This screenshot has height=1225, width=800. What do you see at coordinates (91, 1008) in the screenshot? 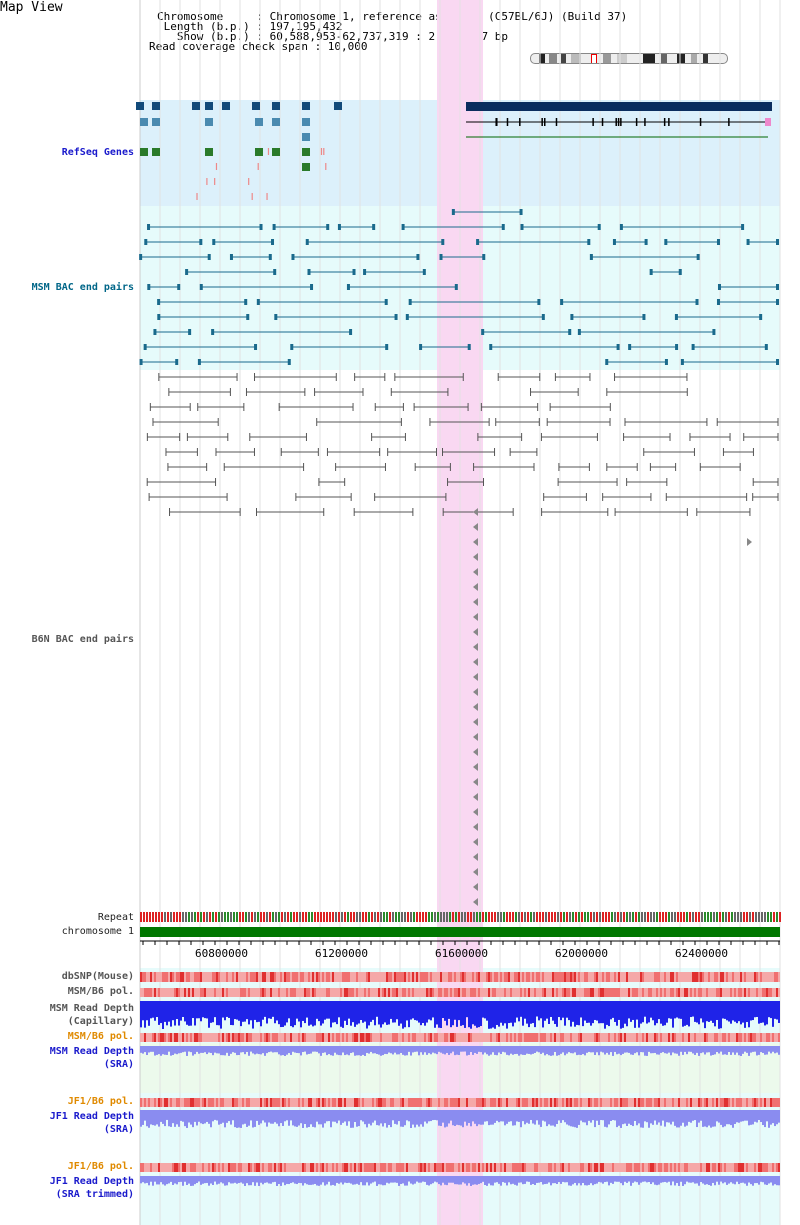
I see `track-label-msm-depth-capillary: MSM Read Depth` at bounding box center [91, 1008].